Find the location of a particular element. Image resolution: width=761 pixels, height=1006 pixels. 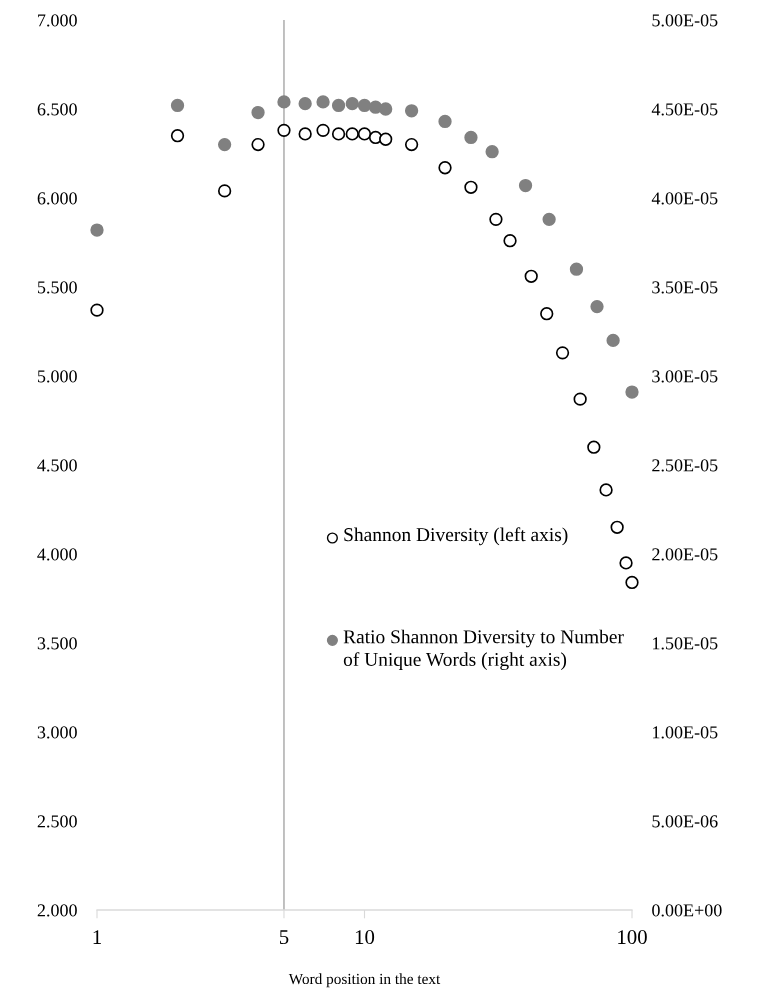

y2-tick-label: 5.00E-05 is located at coordinates (685, 20).